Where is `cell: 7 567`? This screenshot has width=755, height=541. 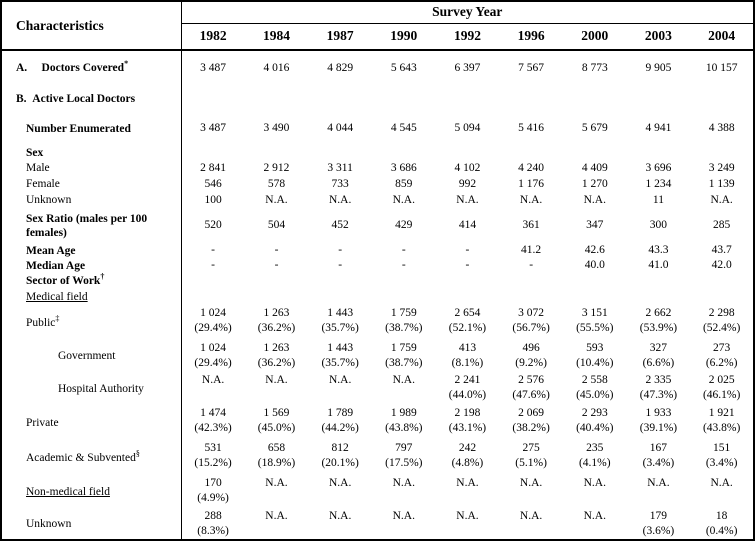 cell: 7 567 is located at coordinates (531, 67).